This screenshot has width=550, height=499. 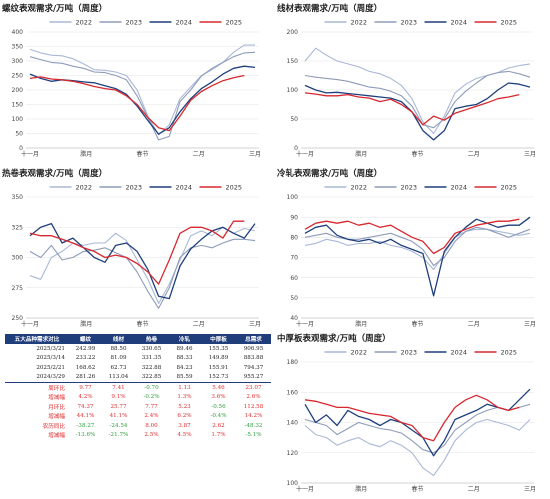 What do you see at coordinates (293, 392) in the screenshot?
I see `y-tick-label: 160` at bounding box center [293, 392].